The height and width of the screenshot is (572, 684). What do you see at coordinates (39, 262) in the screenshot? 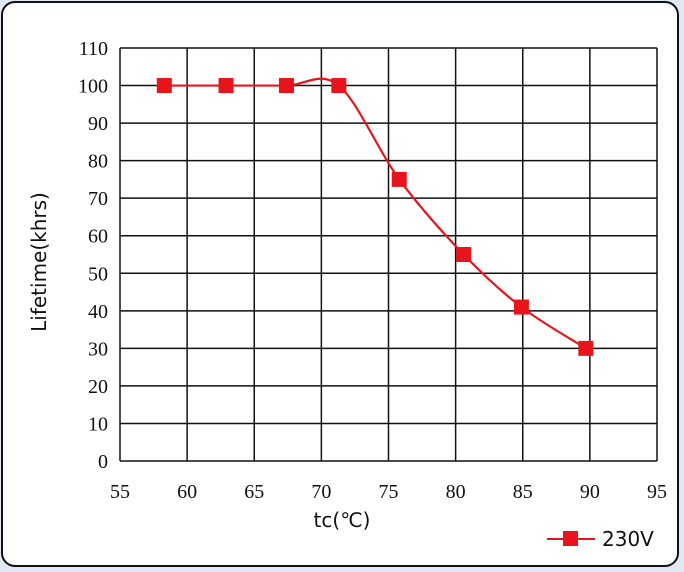
I see `y-axis-label: Lifetime(khrs)` at bounding box center [39, 262].